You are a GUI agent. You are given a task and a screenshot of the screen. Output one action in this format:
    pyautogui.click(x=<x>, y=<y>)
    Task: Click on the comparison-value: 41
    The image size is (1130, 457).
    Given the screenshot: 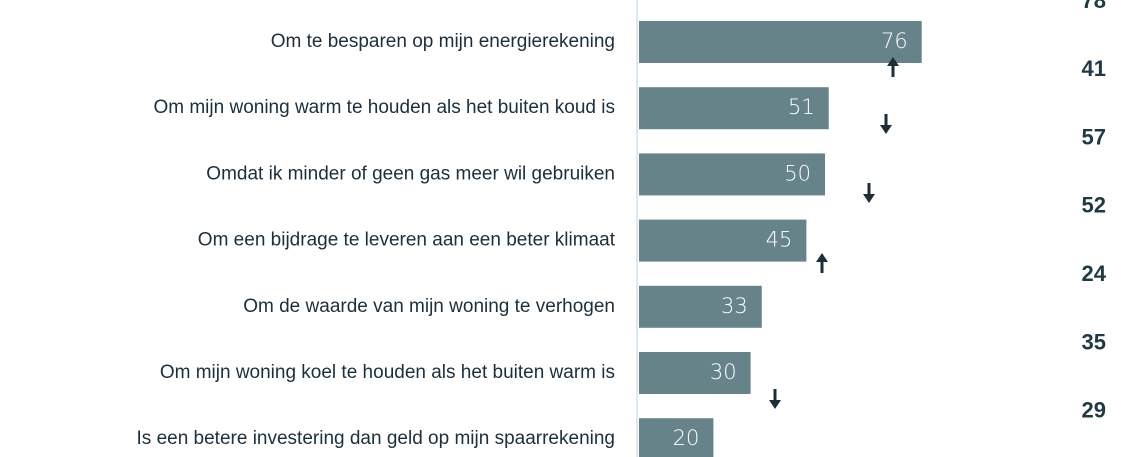 What is the action you would take?
    pyautogui.click(x=1094, y=68)
    